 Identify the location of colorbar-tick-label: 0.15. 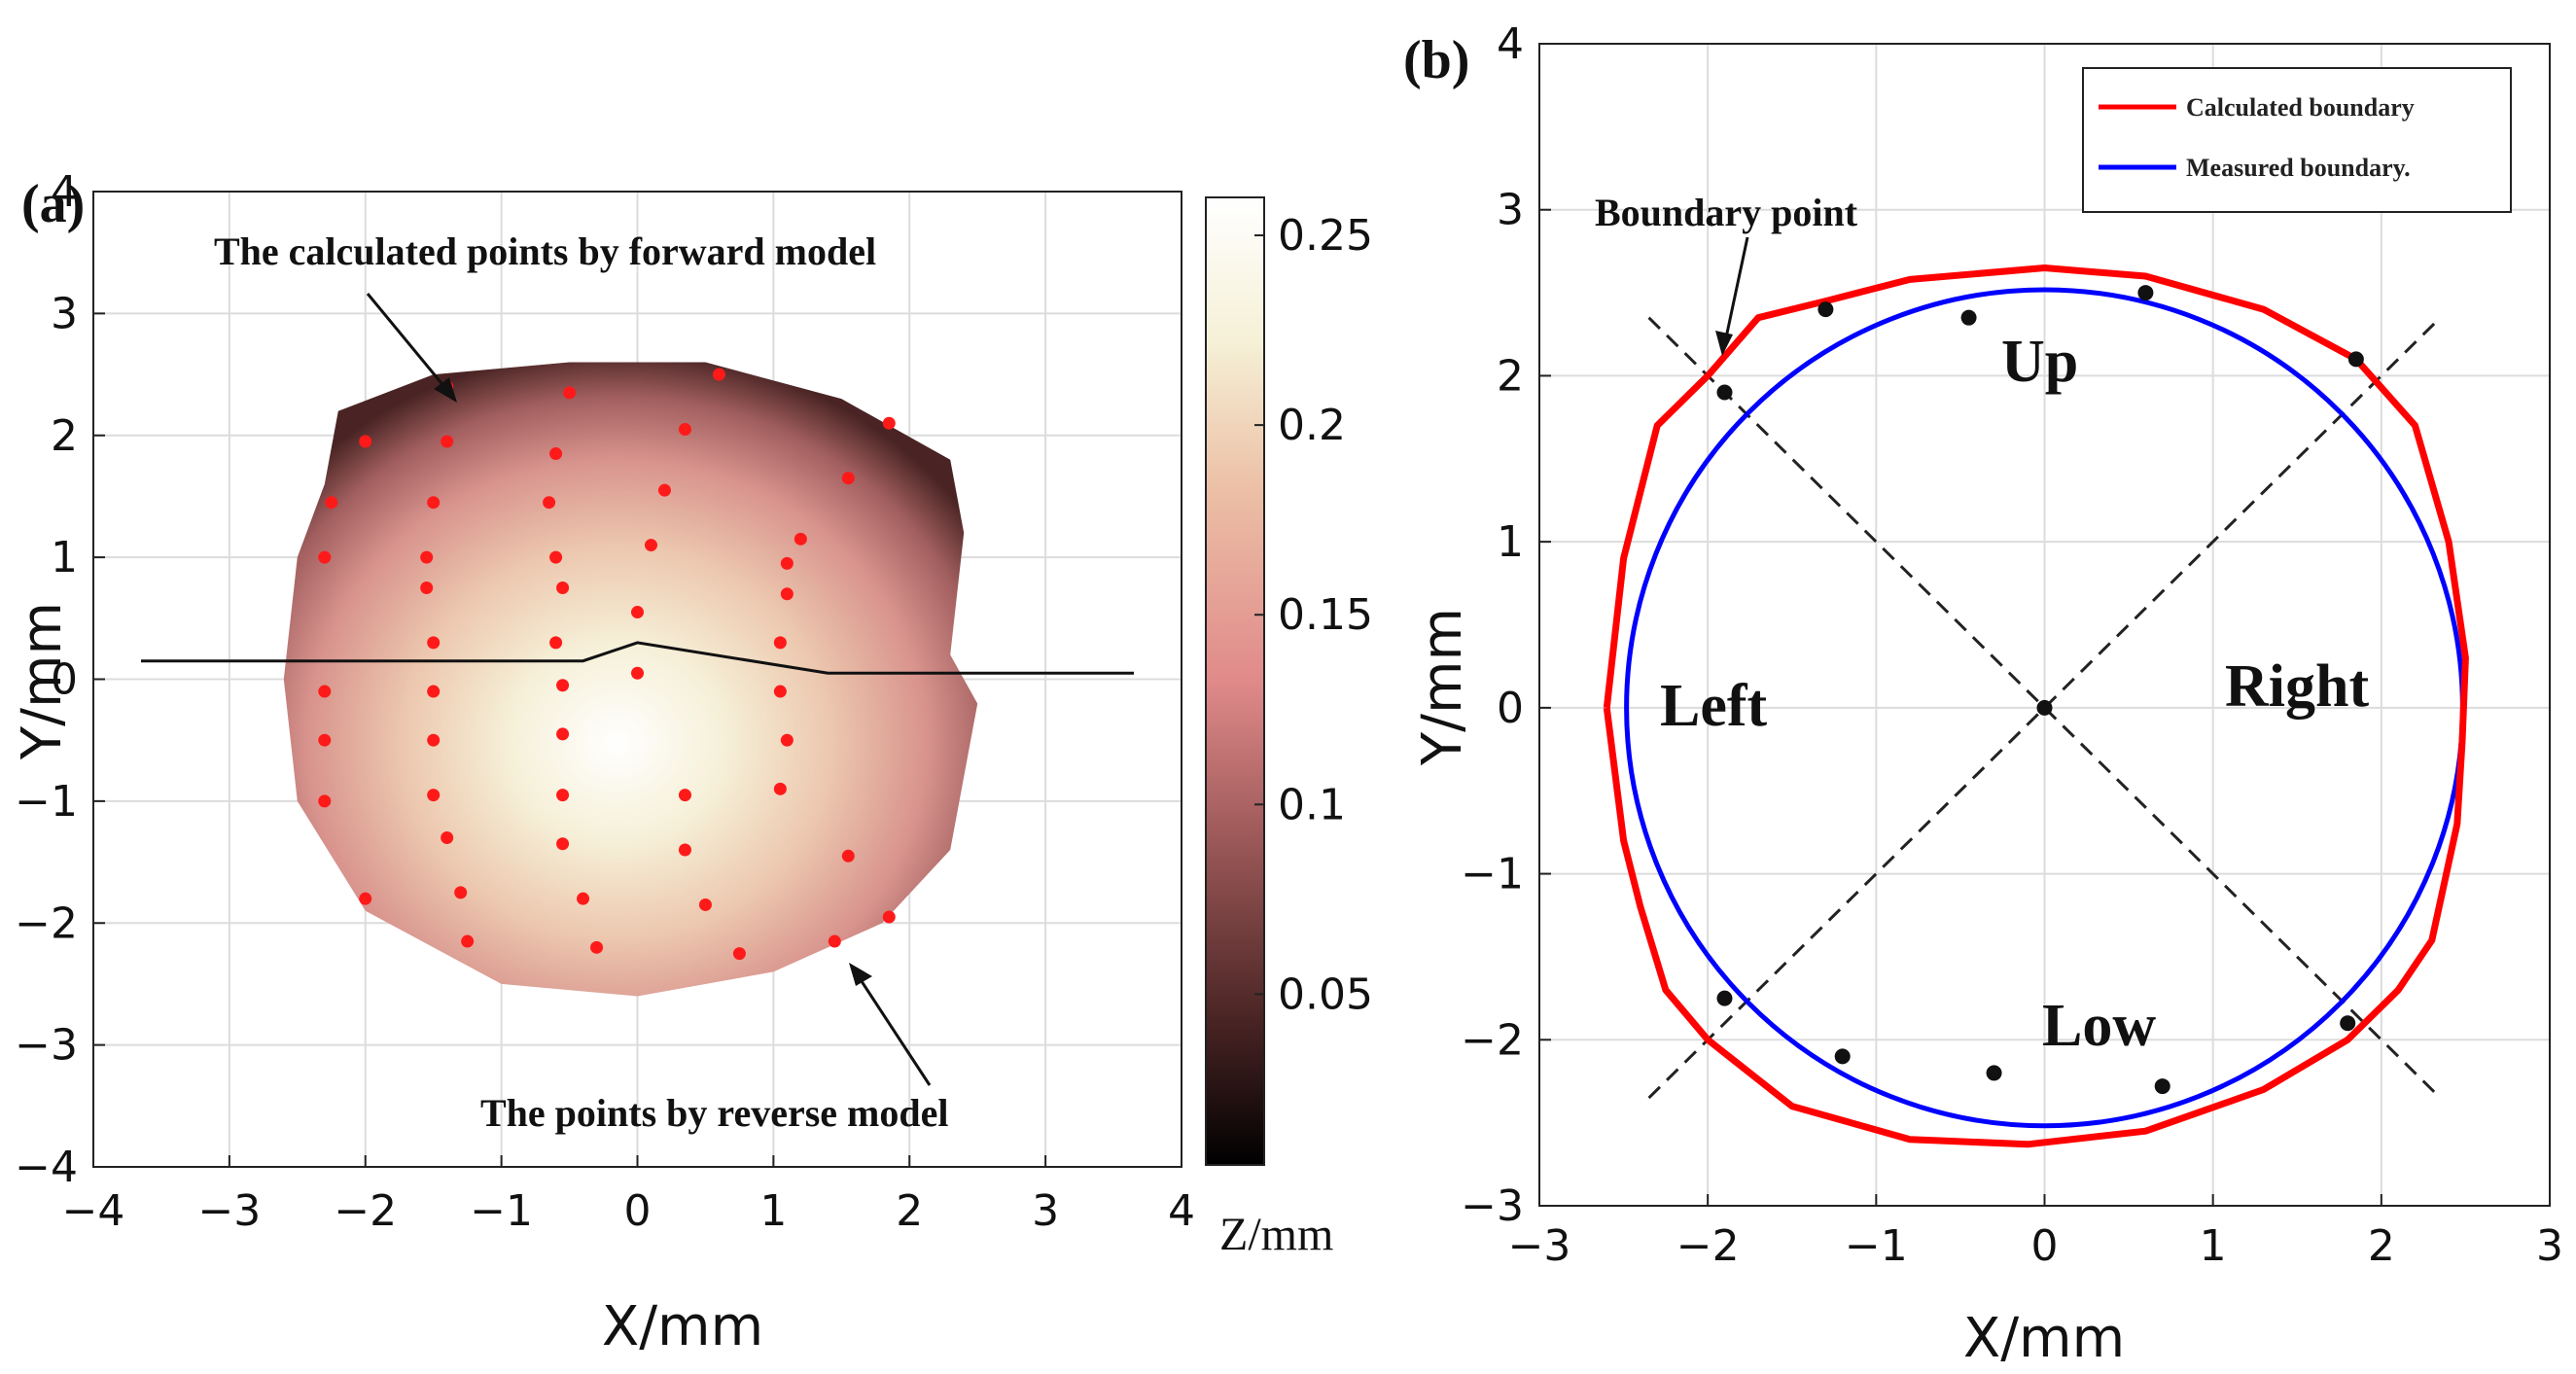
(1326, 615).